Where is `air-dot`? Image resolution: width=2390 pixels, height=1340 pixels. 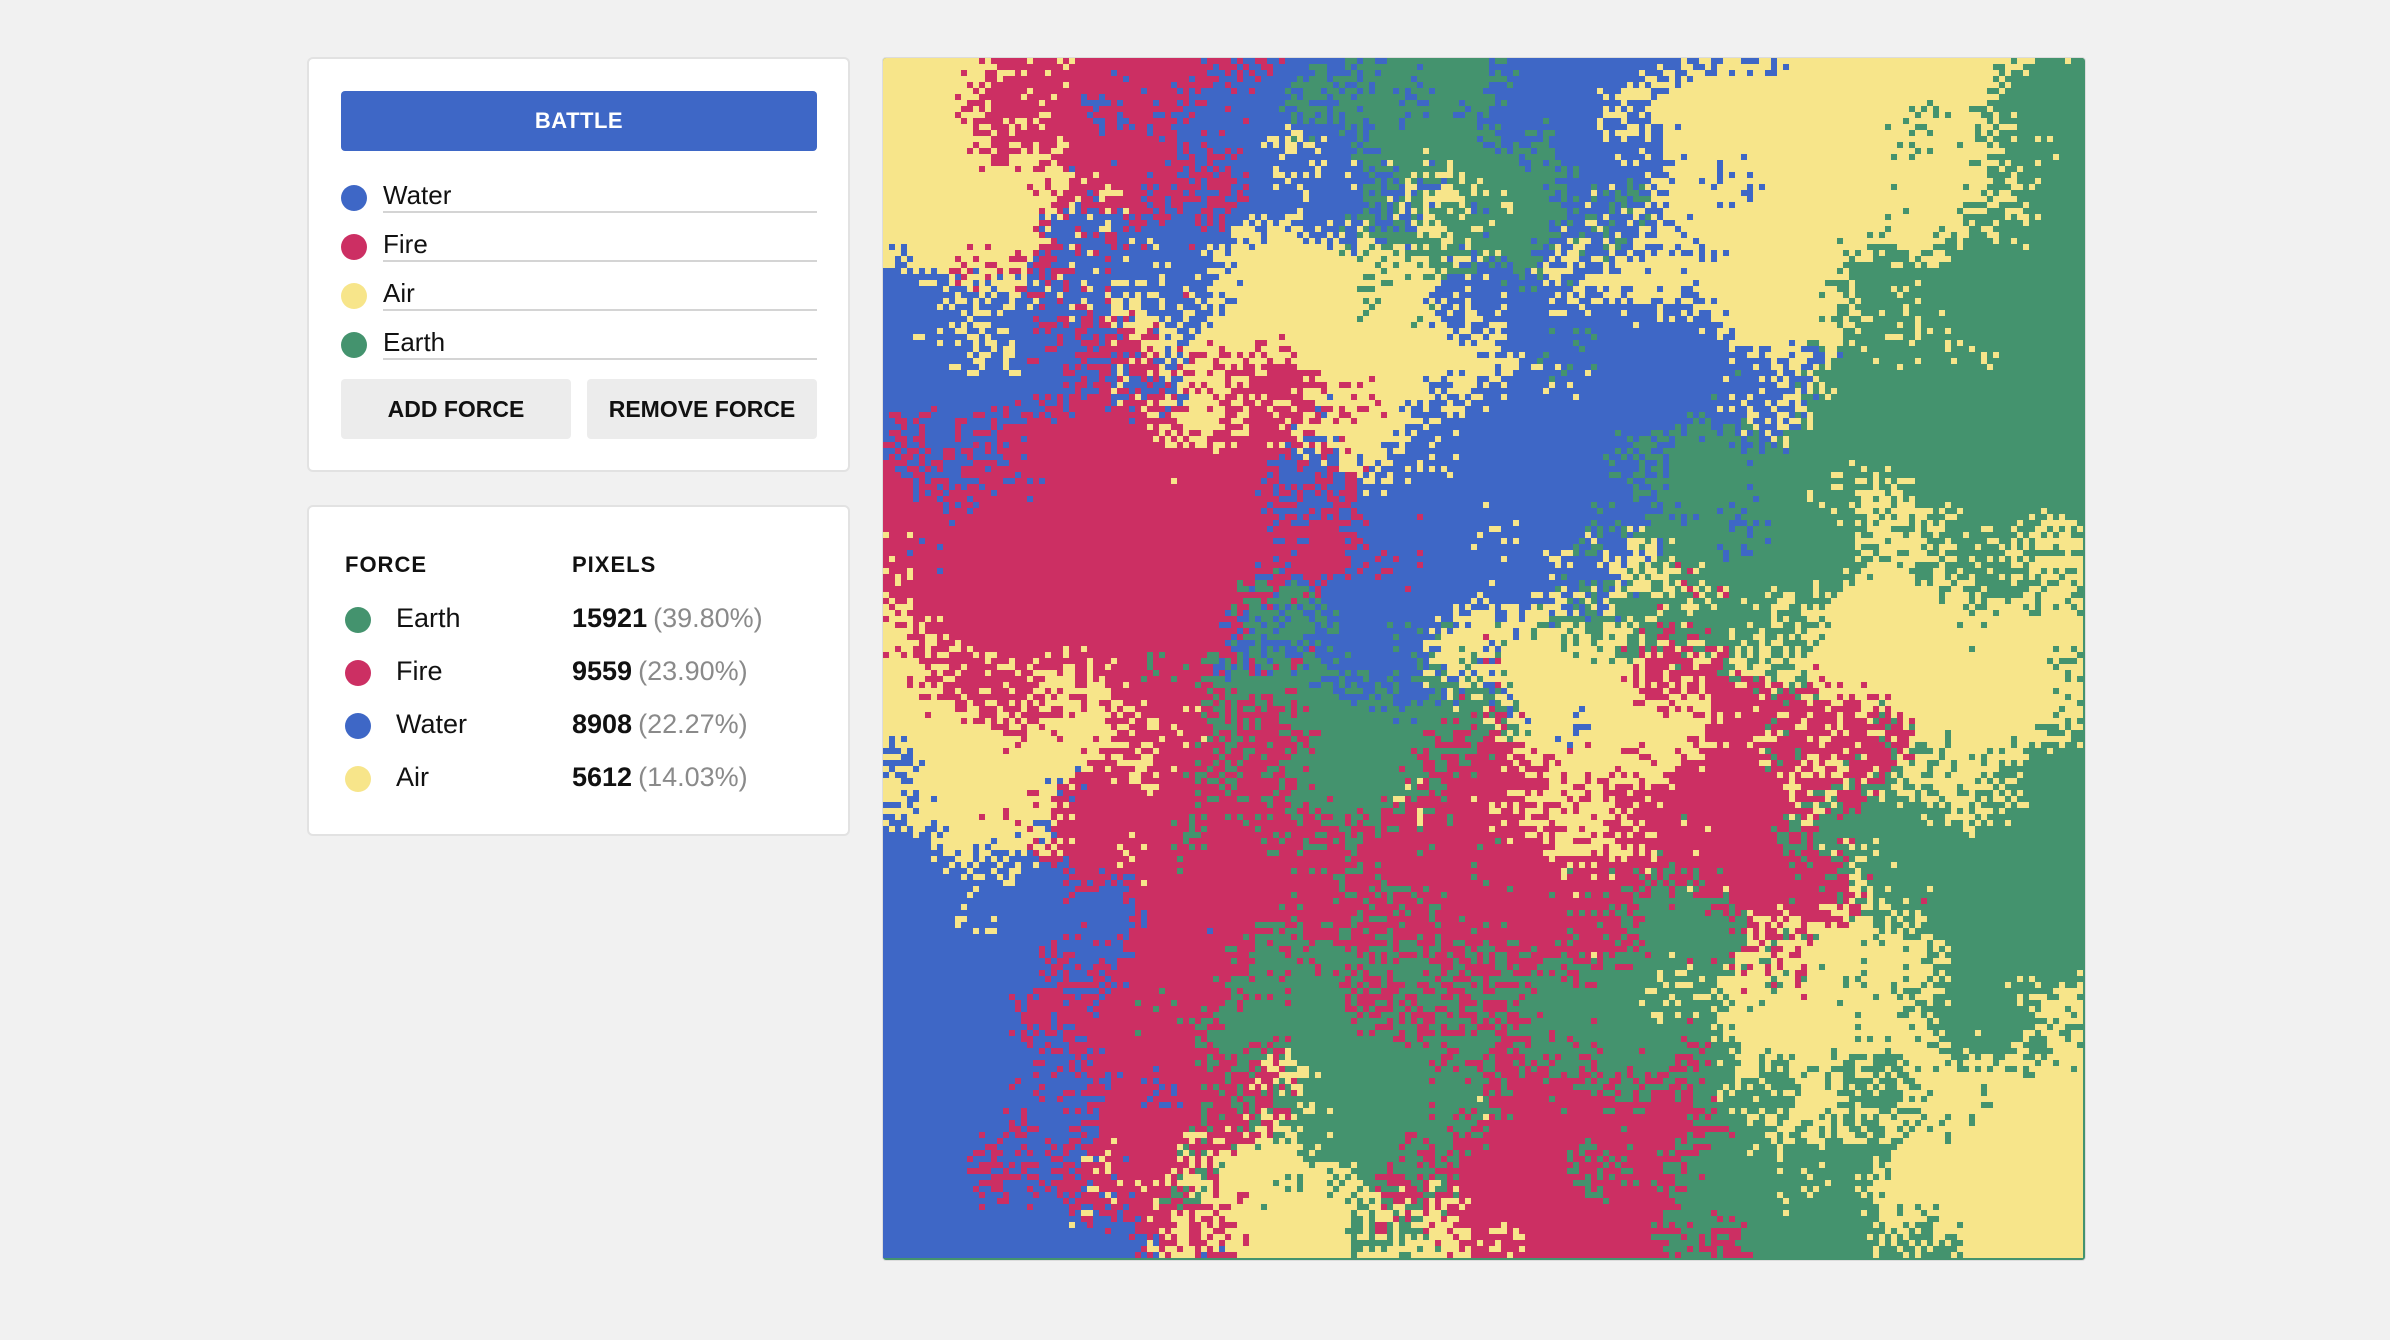 air-dot is located at coordinates (358, 779).